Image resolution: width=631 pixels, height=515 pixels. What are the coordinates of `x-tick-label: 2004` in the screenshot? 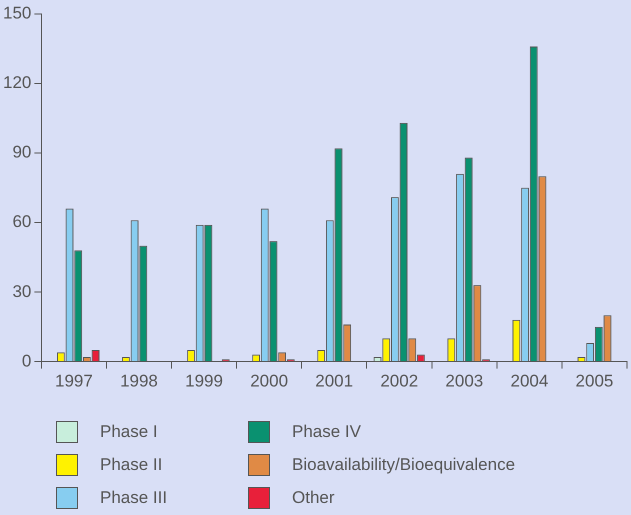 It's located at (529, 380).